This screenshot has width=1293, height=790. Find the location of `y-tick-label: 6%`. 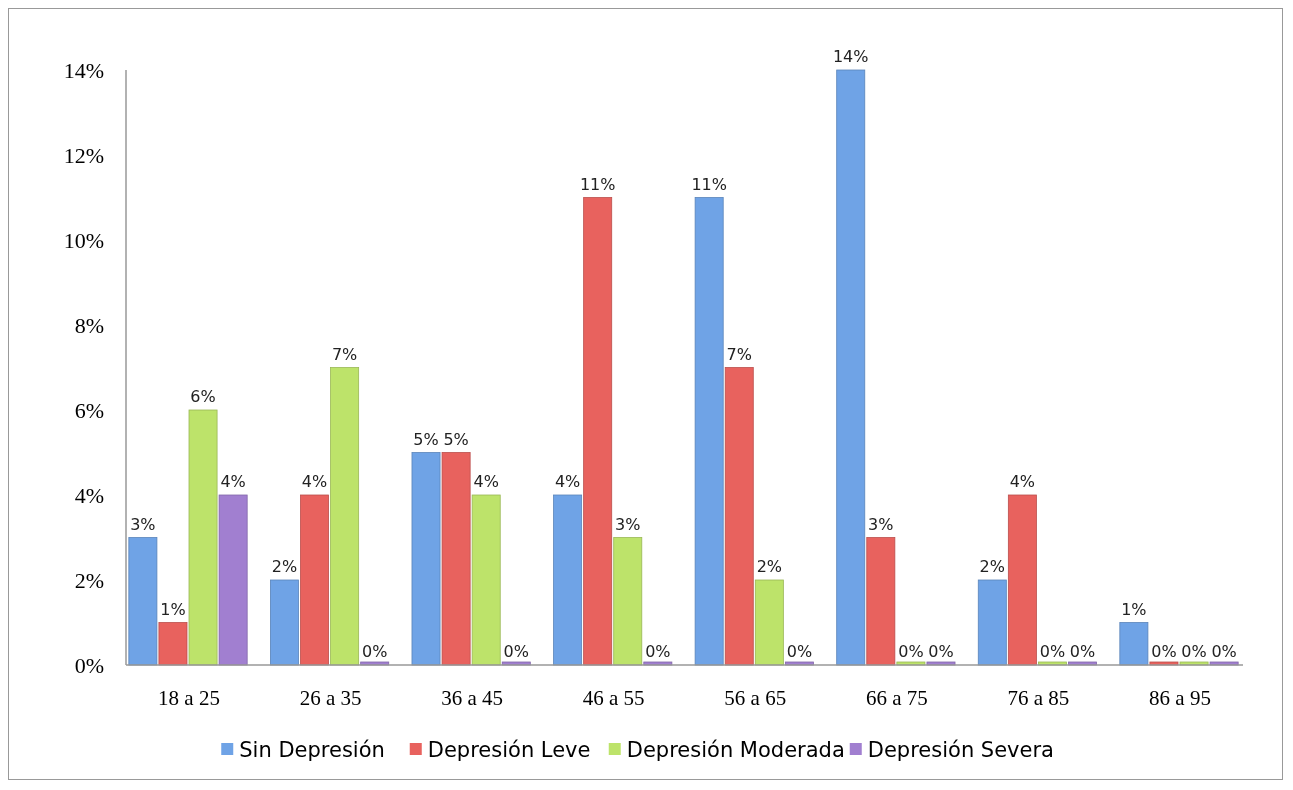

y-tick-label: 6% is located at coordinates (89, 410).